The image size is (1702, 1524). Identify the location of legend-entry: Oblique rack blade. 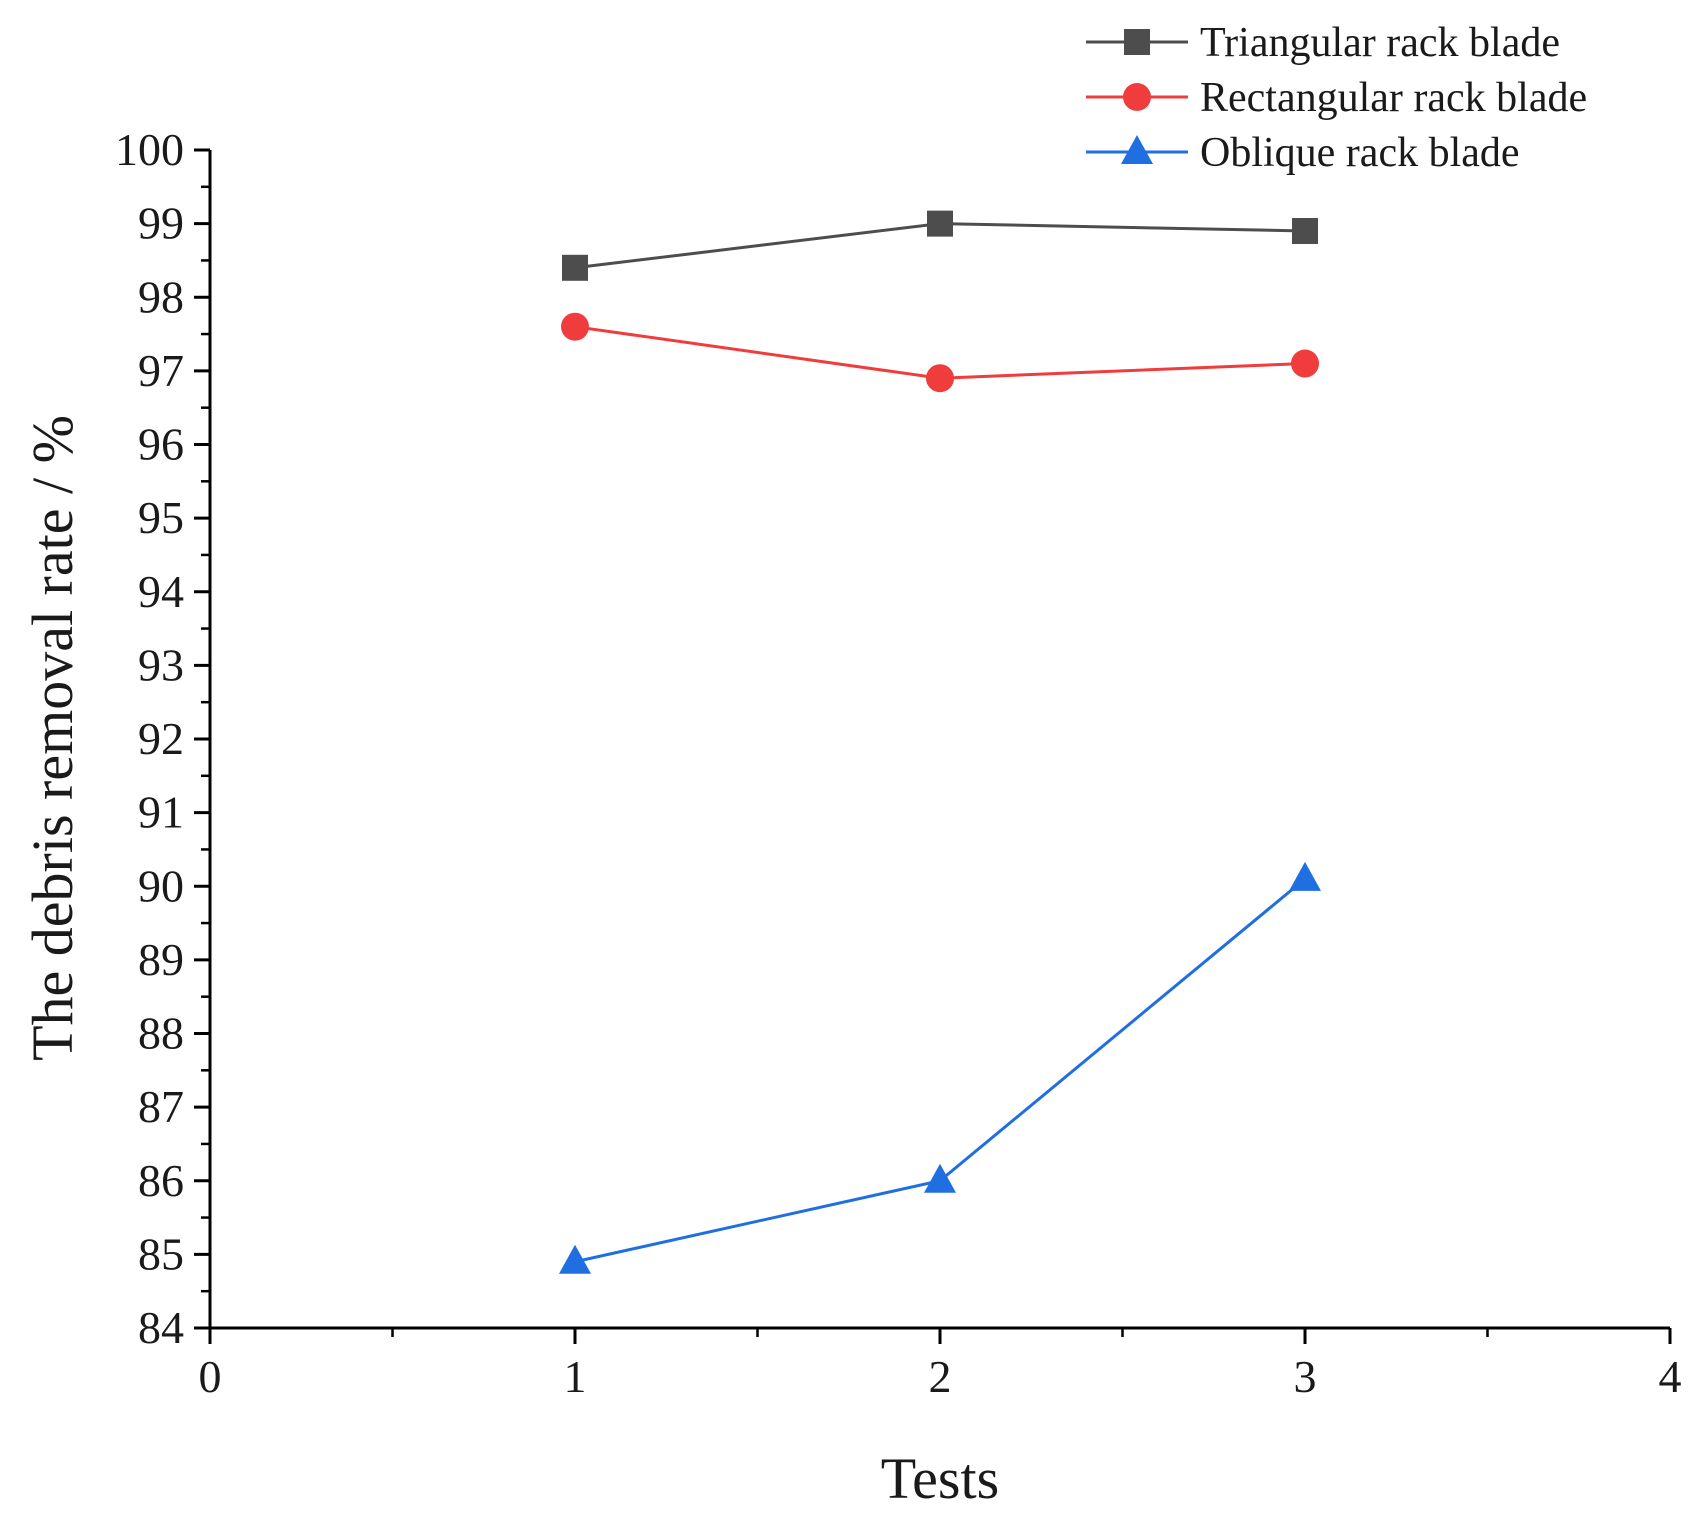
(1303, 153).